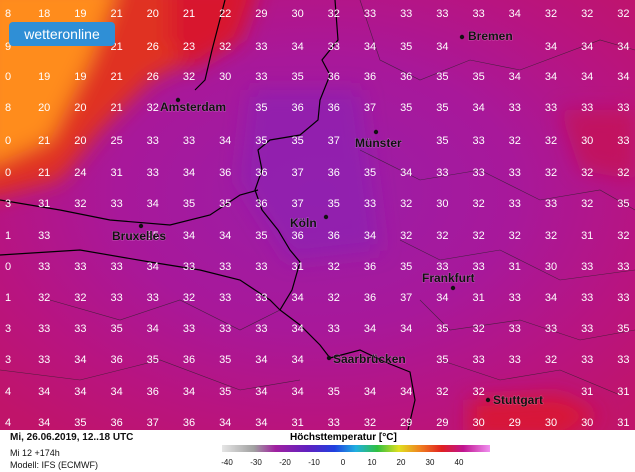 The image size is (635, 472). I want to click on grid-value: 0, so click(8, 77).